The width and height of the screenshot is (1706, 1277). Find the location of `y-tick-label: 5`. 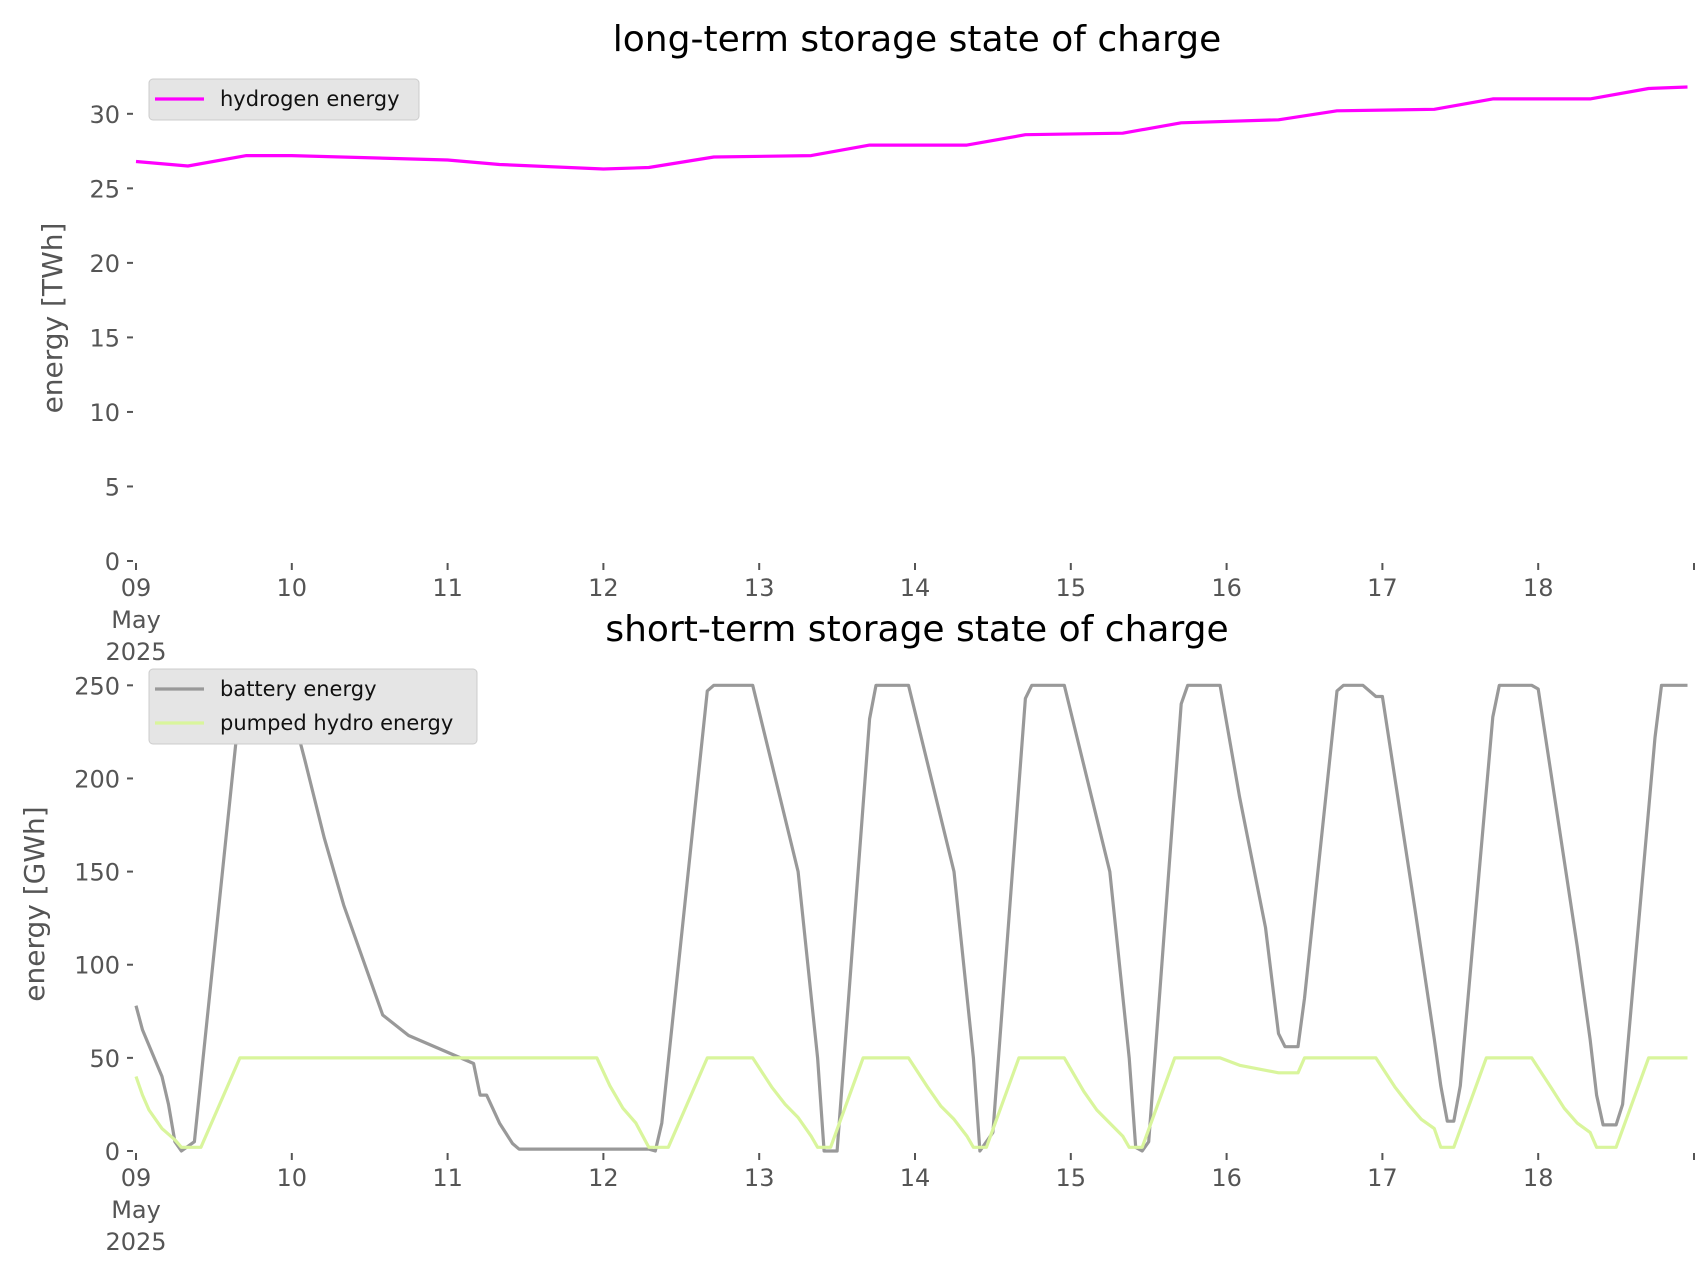

y-tick-label: 5 is located at coordinates (112, 487).